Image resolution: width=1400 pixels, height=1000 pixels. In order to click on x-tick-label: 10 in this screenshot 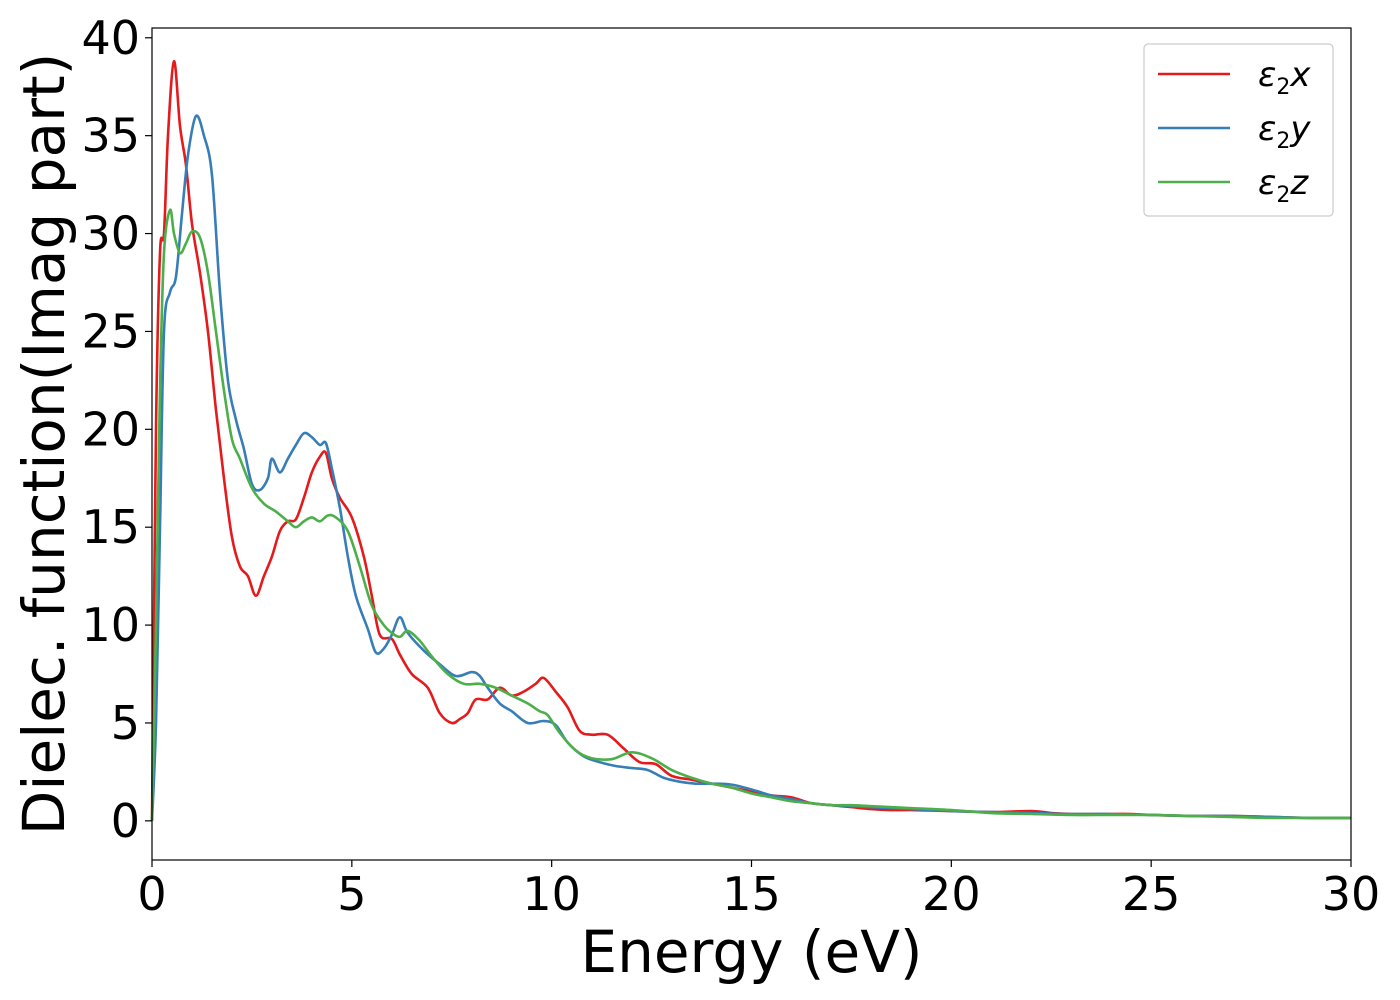, I will do `click(551, 894)`.